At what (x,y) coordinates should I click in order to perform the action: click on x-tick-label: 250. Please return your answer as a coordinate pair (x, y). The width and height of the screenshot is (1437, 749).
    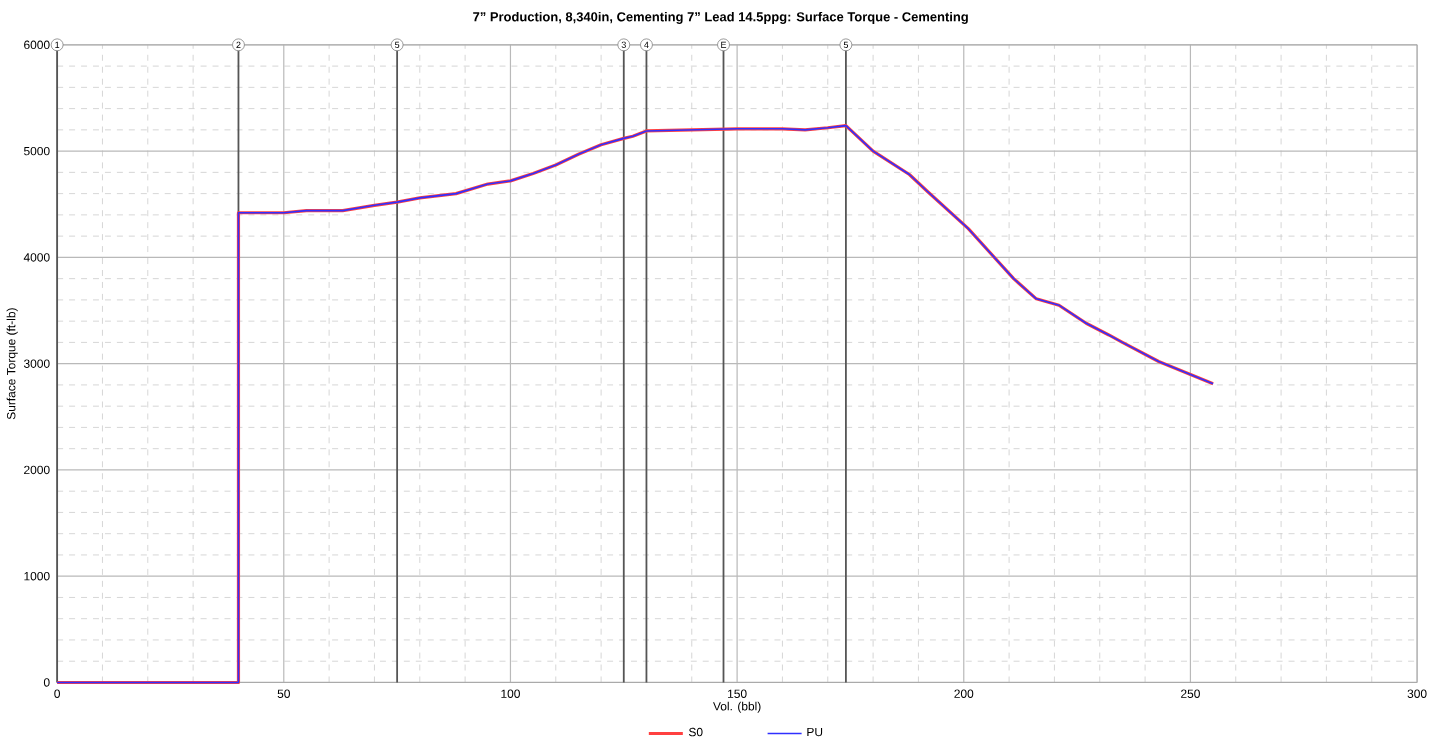
    Looking at the image, I should click on (1190, 693).